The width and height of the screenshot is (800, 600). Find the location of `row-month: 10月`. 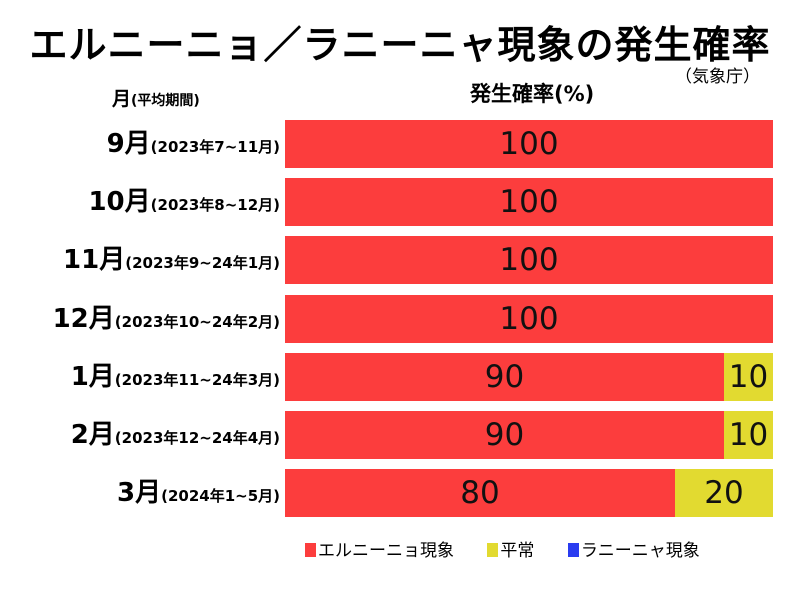

row-month: 10月 is located at coordinates (119, 202).